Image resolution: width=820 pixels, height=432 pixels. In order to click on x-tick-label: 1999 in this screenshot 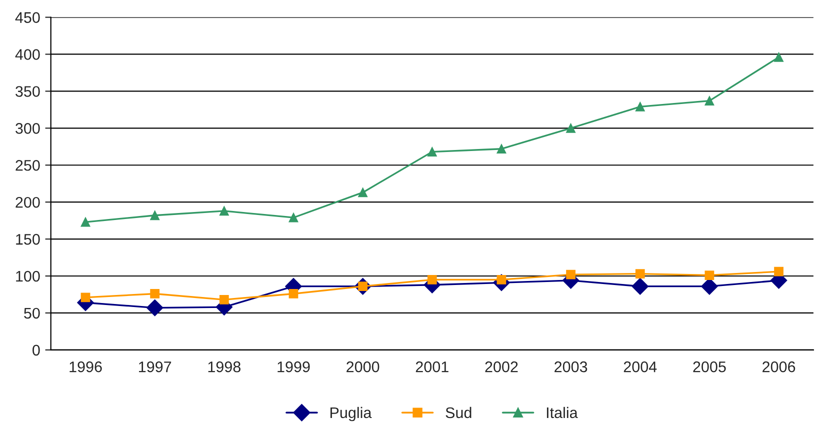, I will do `click(294, 366)`.